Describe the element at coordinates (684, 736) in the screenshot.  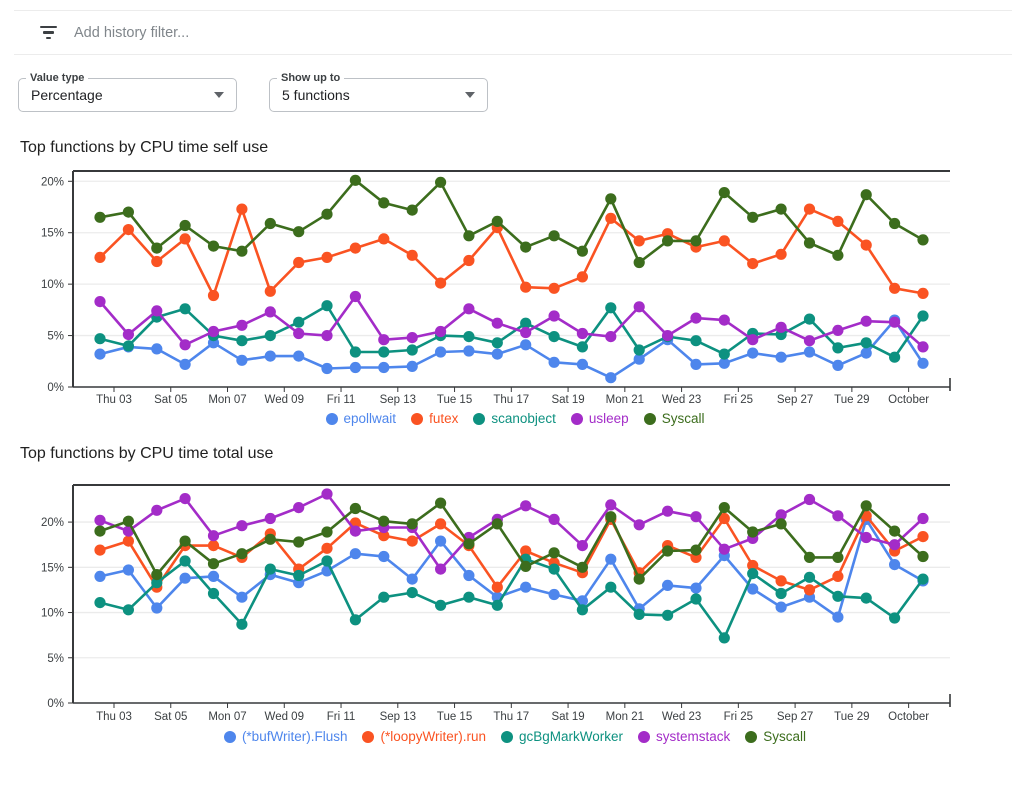
I see `legend-item: systemstack` at that location.